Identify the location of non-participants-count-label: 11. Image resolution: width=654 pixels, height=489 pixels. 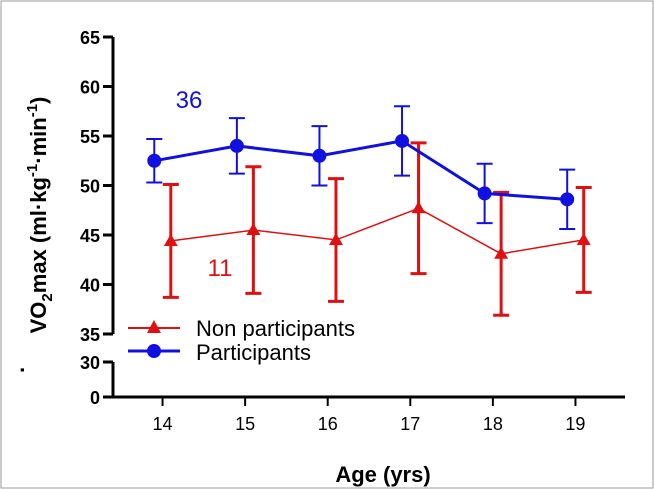
(220, 268).